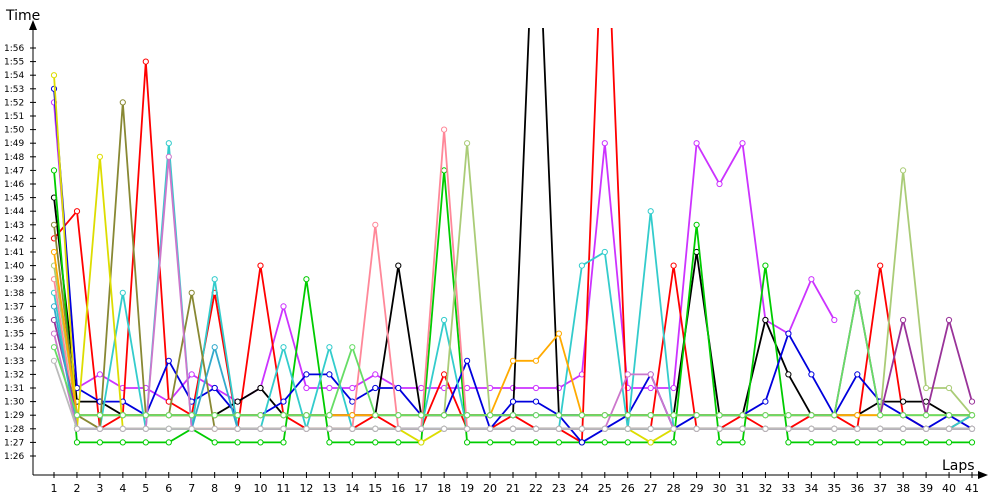 The image size is (1000, 500). What do you see at coordinates (467, 488) in the screenshot?
I see `x-tick-label: 19` at bounding box center [467, 488].